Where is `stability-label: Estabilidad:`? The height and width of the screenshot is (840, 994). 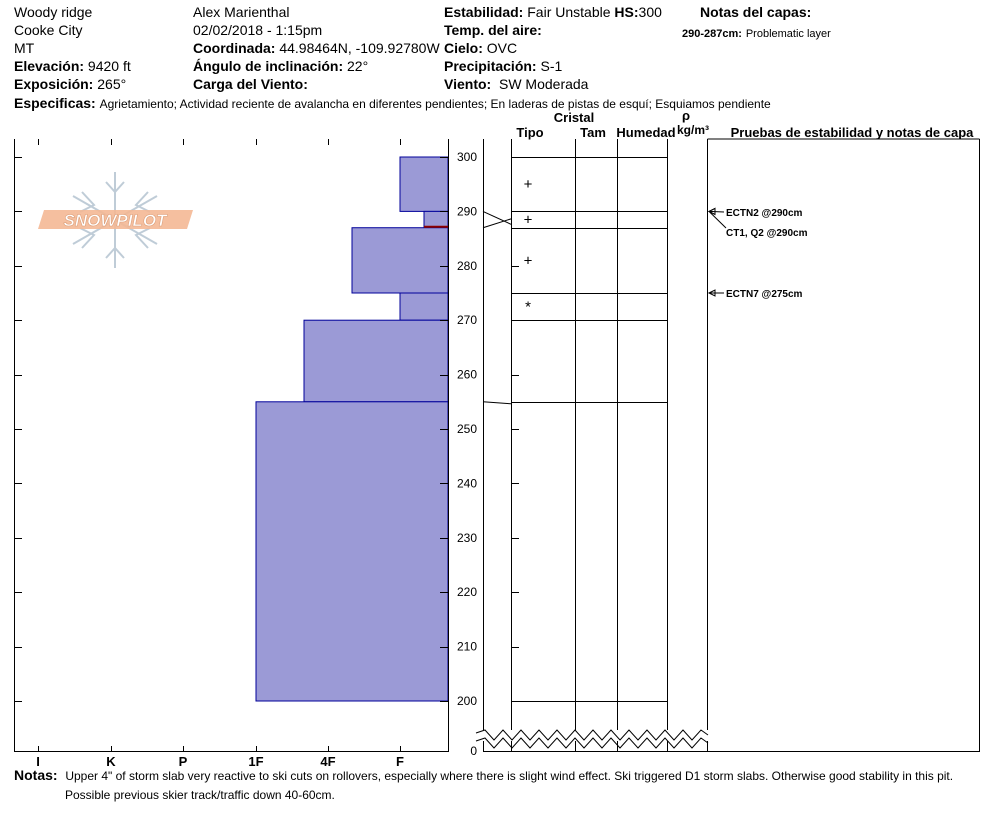 stability-label: Estabilidad: is located at coordinates (484, 12).